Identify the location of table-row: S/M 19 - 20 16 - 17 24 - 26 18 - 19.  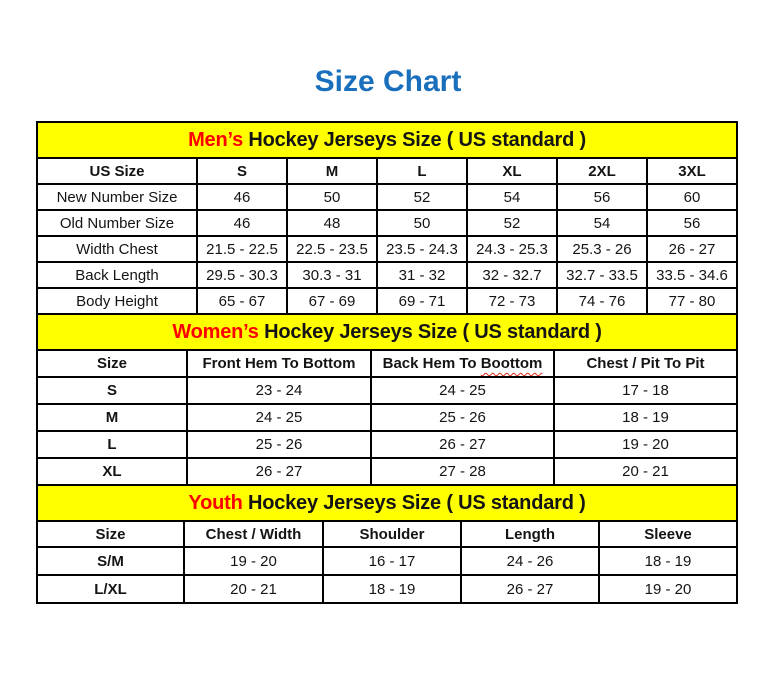
(387, 561).